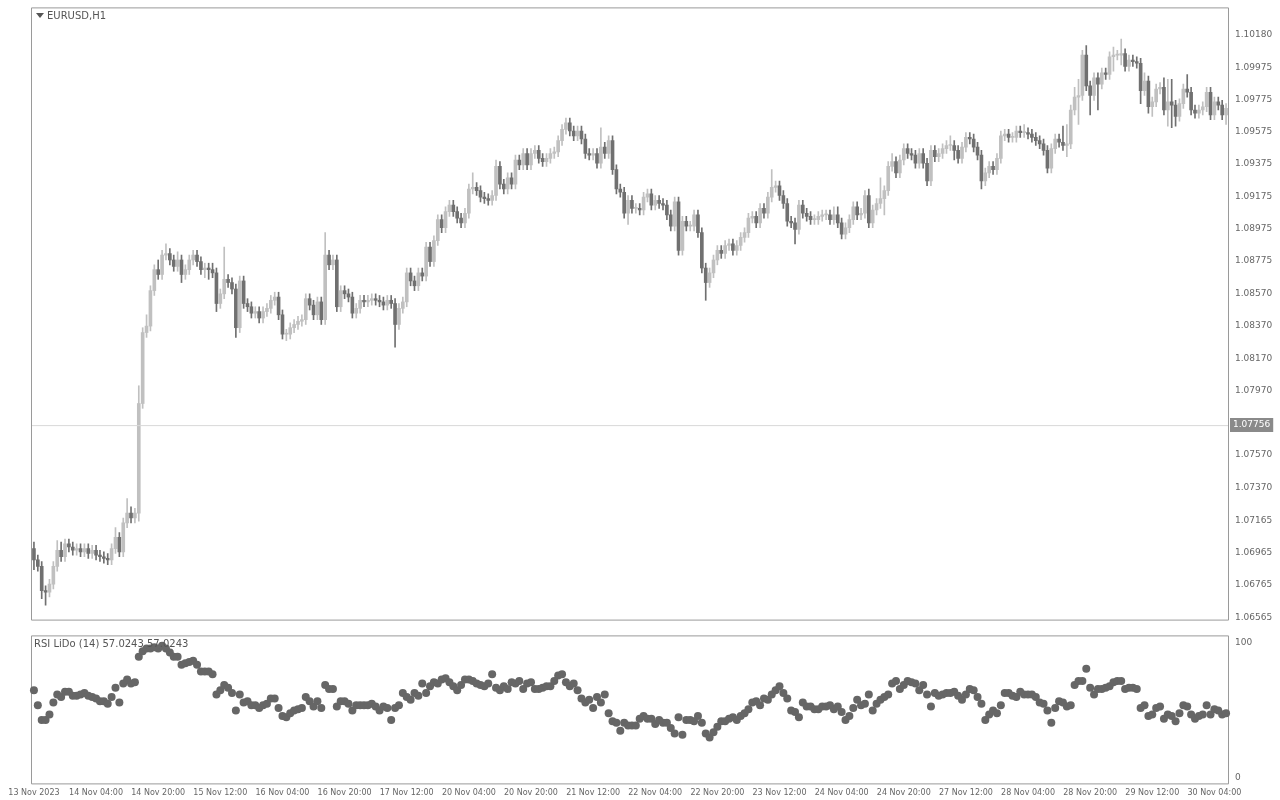 The width and height of the screenshot is (1280, 800). Describe the element at coordinates (468, 793) in the screenshot. I see `x-tick-label: 20 Nov 04:00` at that location.